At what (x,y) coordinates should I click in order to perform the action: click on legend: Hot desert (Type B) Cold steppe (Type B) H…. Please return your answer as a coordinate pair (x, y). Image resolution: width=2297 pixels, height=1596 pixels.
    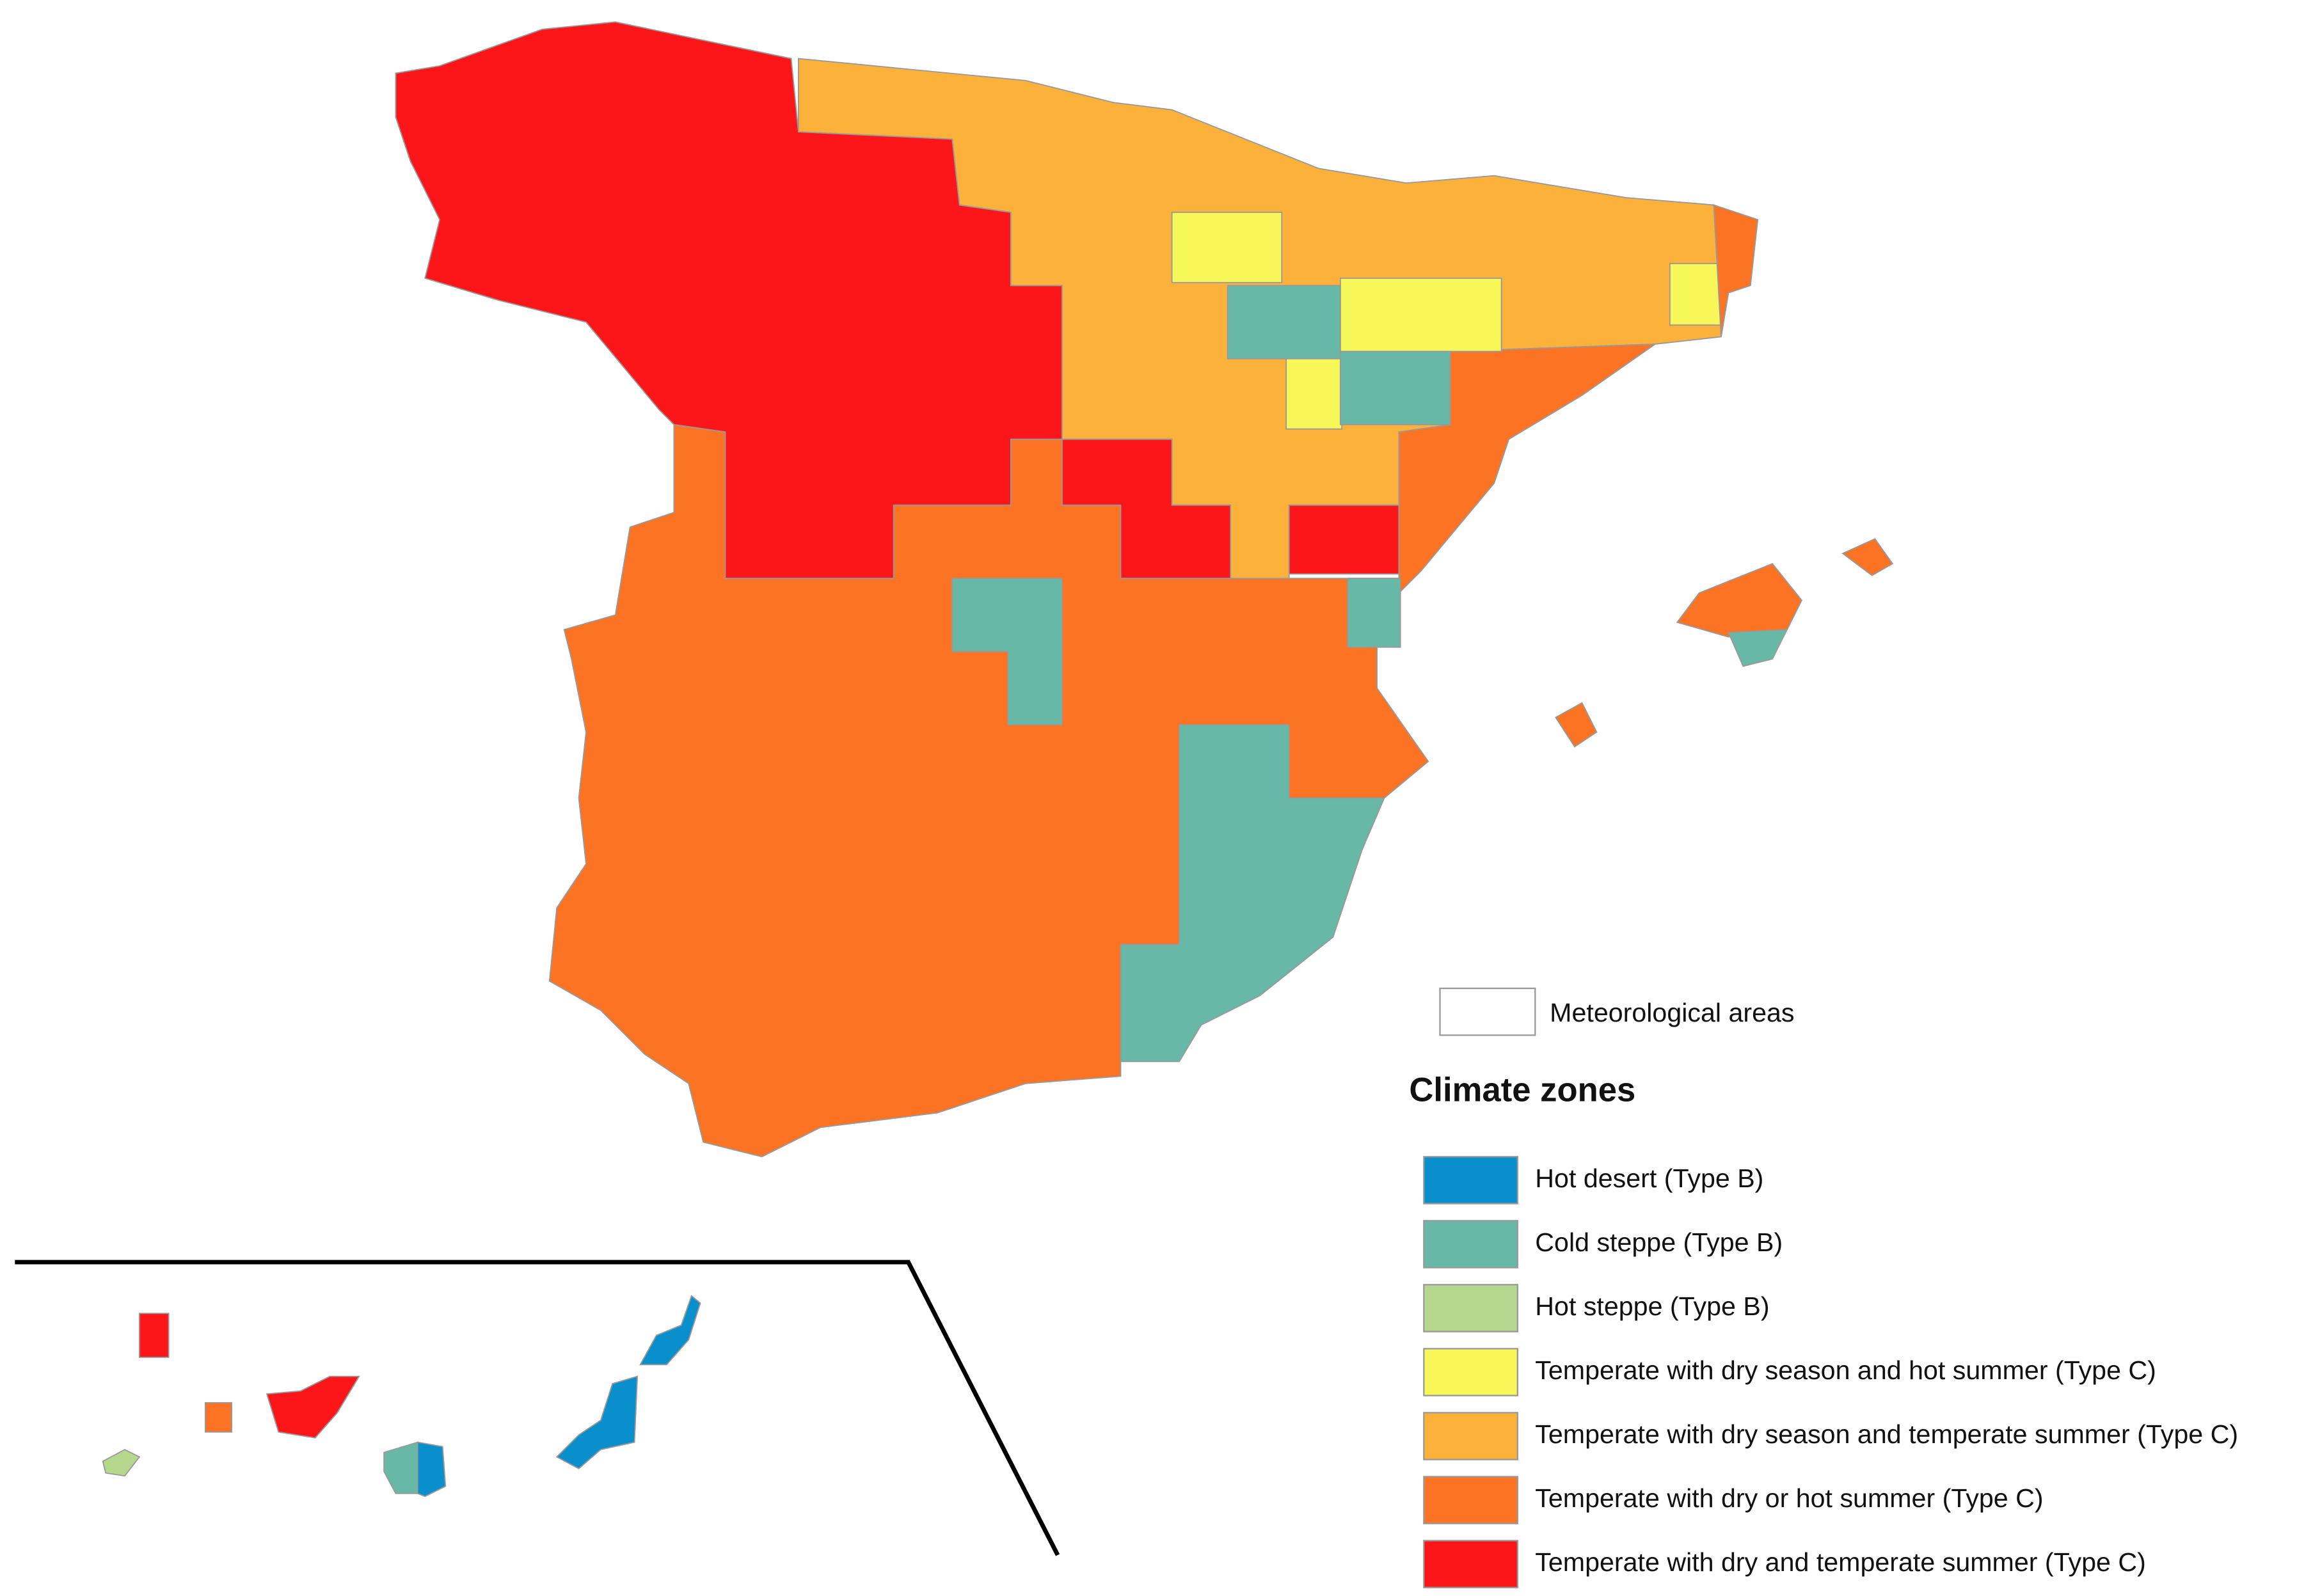
    Looking at the image, I should click on (1830, 1372).